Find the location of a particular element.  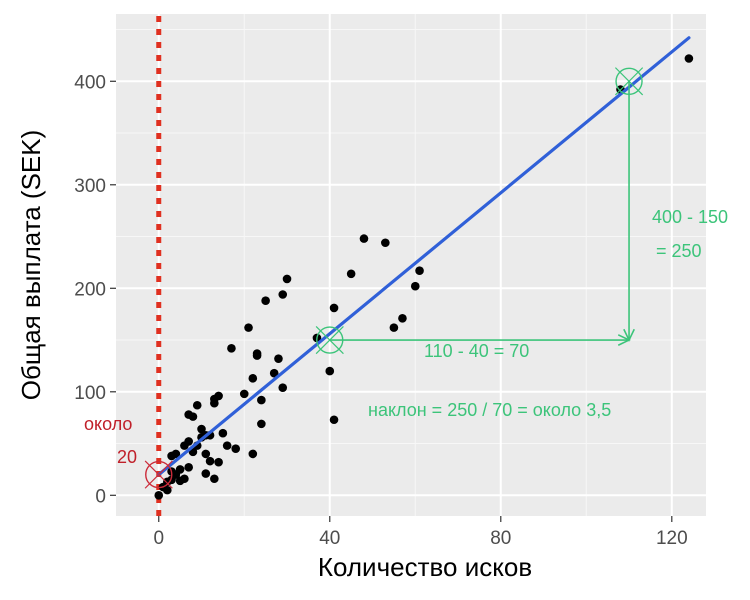

rise-label-line1: 400 - 150 is located at coordinates (690, 217).